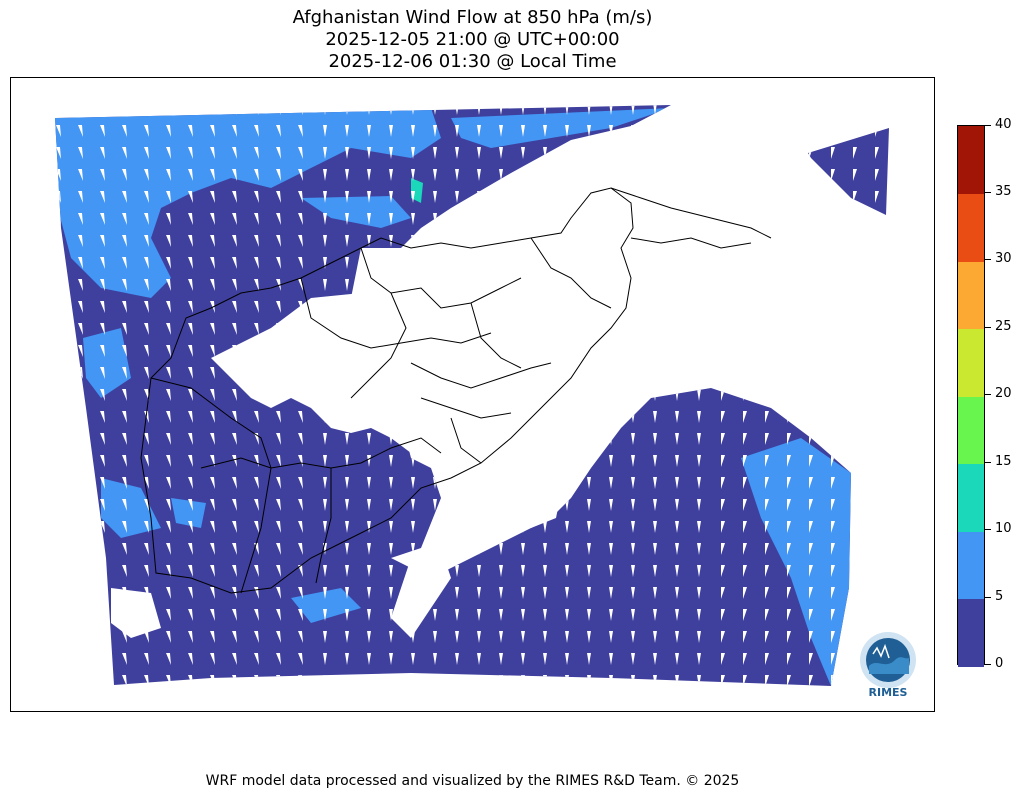  What do you see at coordinates (472, 17) in the screenshot?
I see `title-line-1: Afghanistan Wind Flow at 850 hPa (m/s)` at bounding box center [472, 17].